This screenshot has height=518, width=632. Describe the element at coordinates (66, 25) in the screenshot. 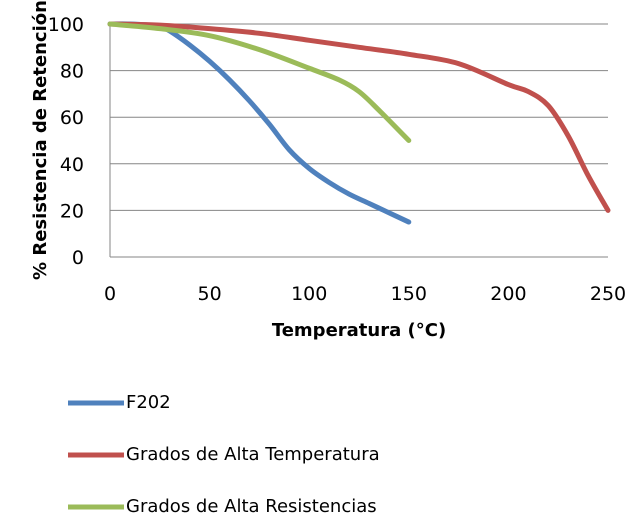

I see `y-tick-label: 100` at that location.